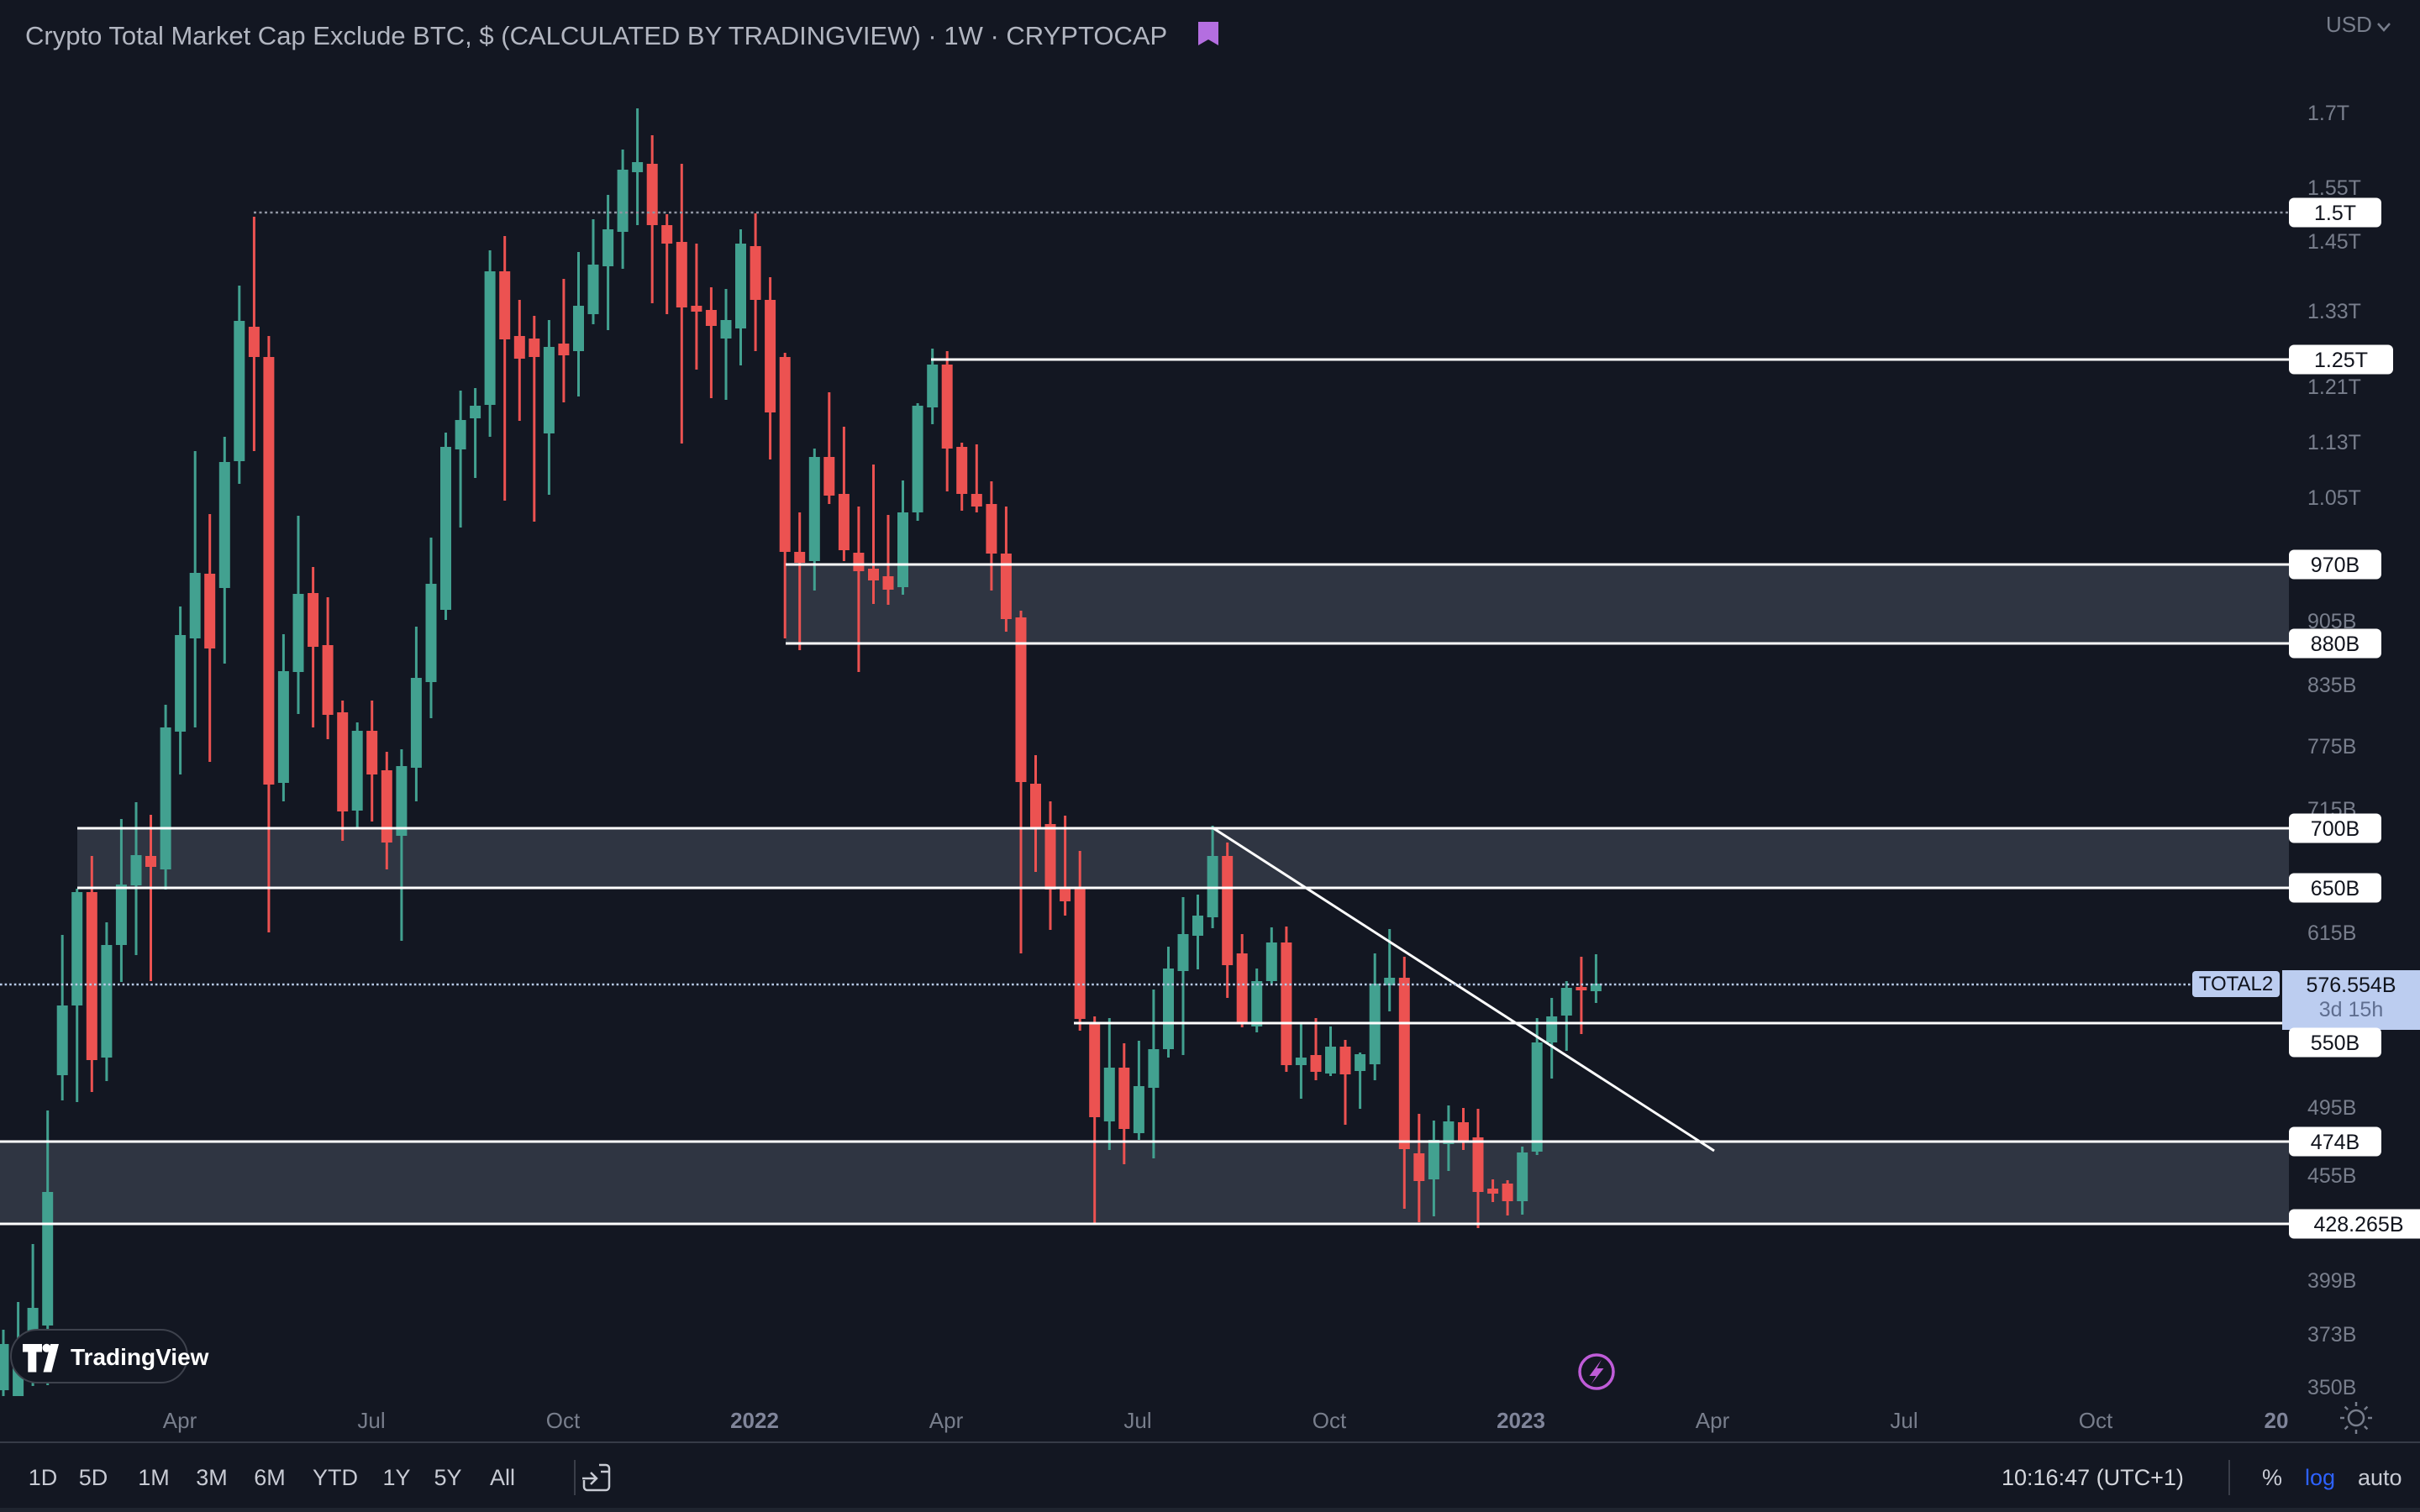  Describe the element at coordinates (2349, 24) in the screenshot. I see `svg-text: USD` at that location.